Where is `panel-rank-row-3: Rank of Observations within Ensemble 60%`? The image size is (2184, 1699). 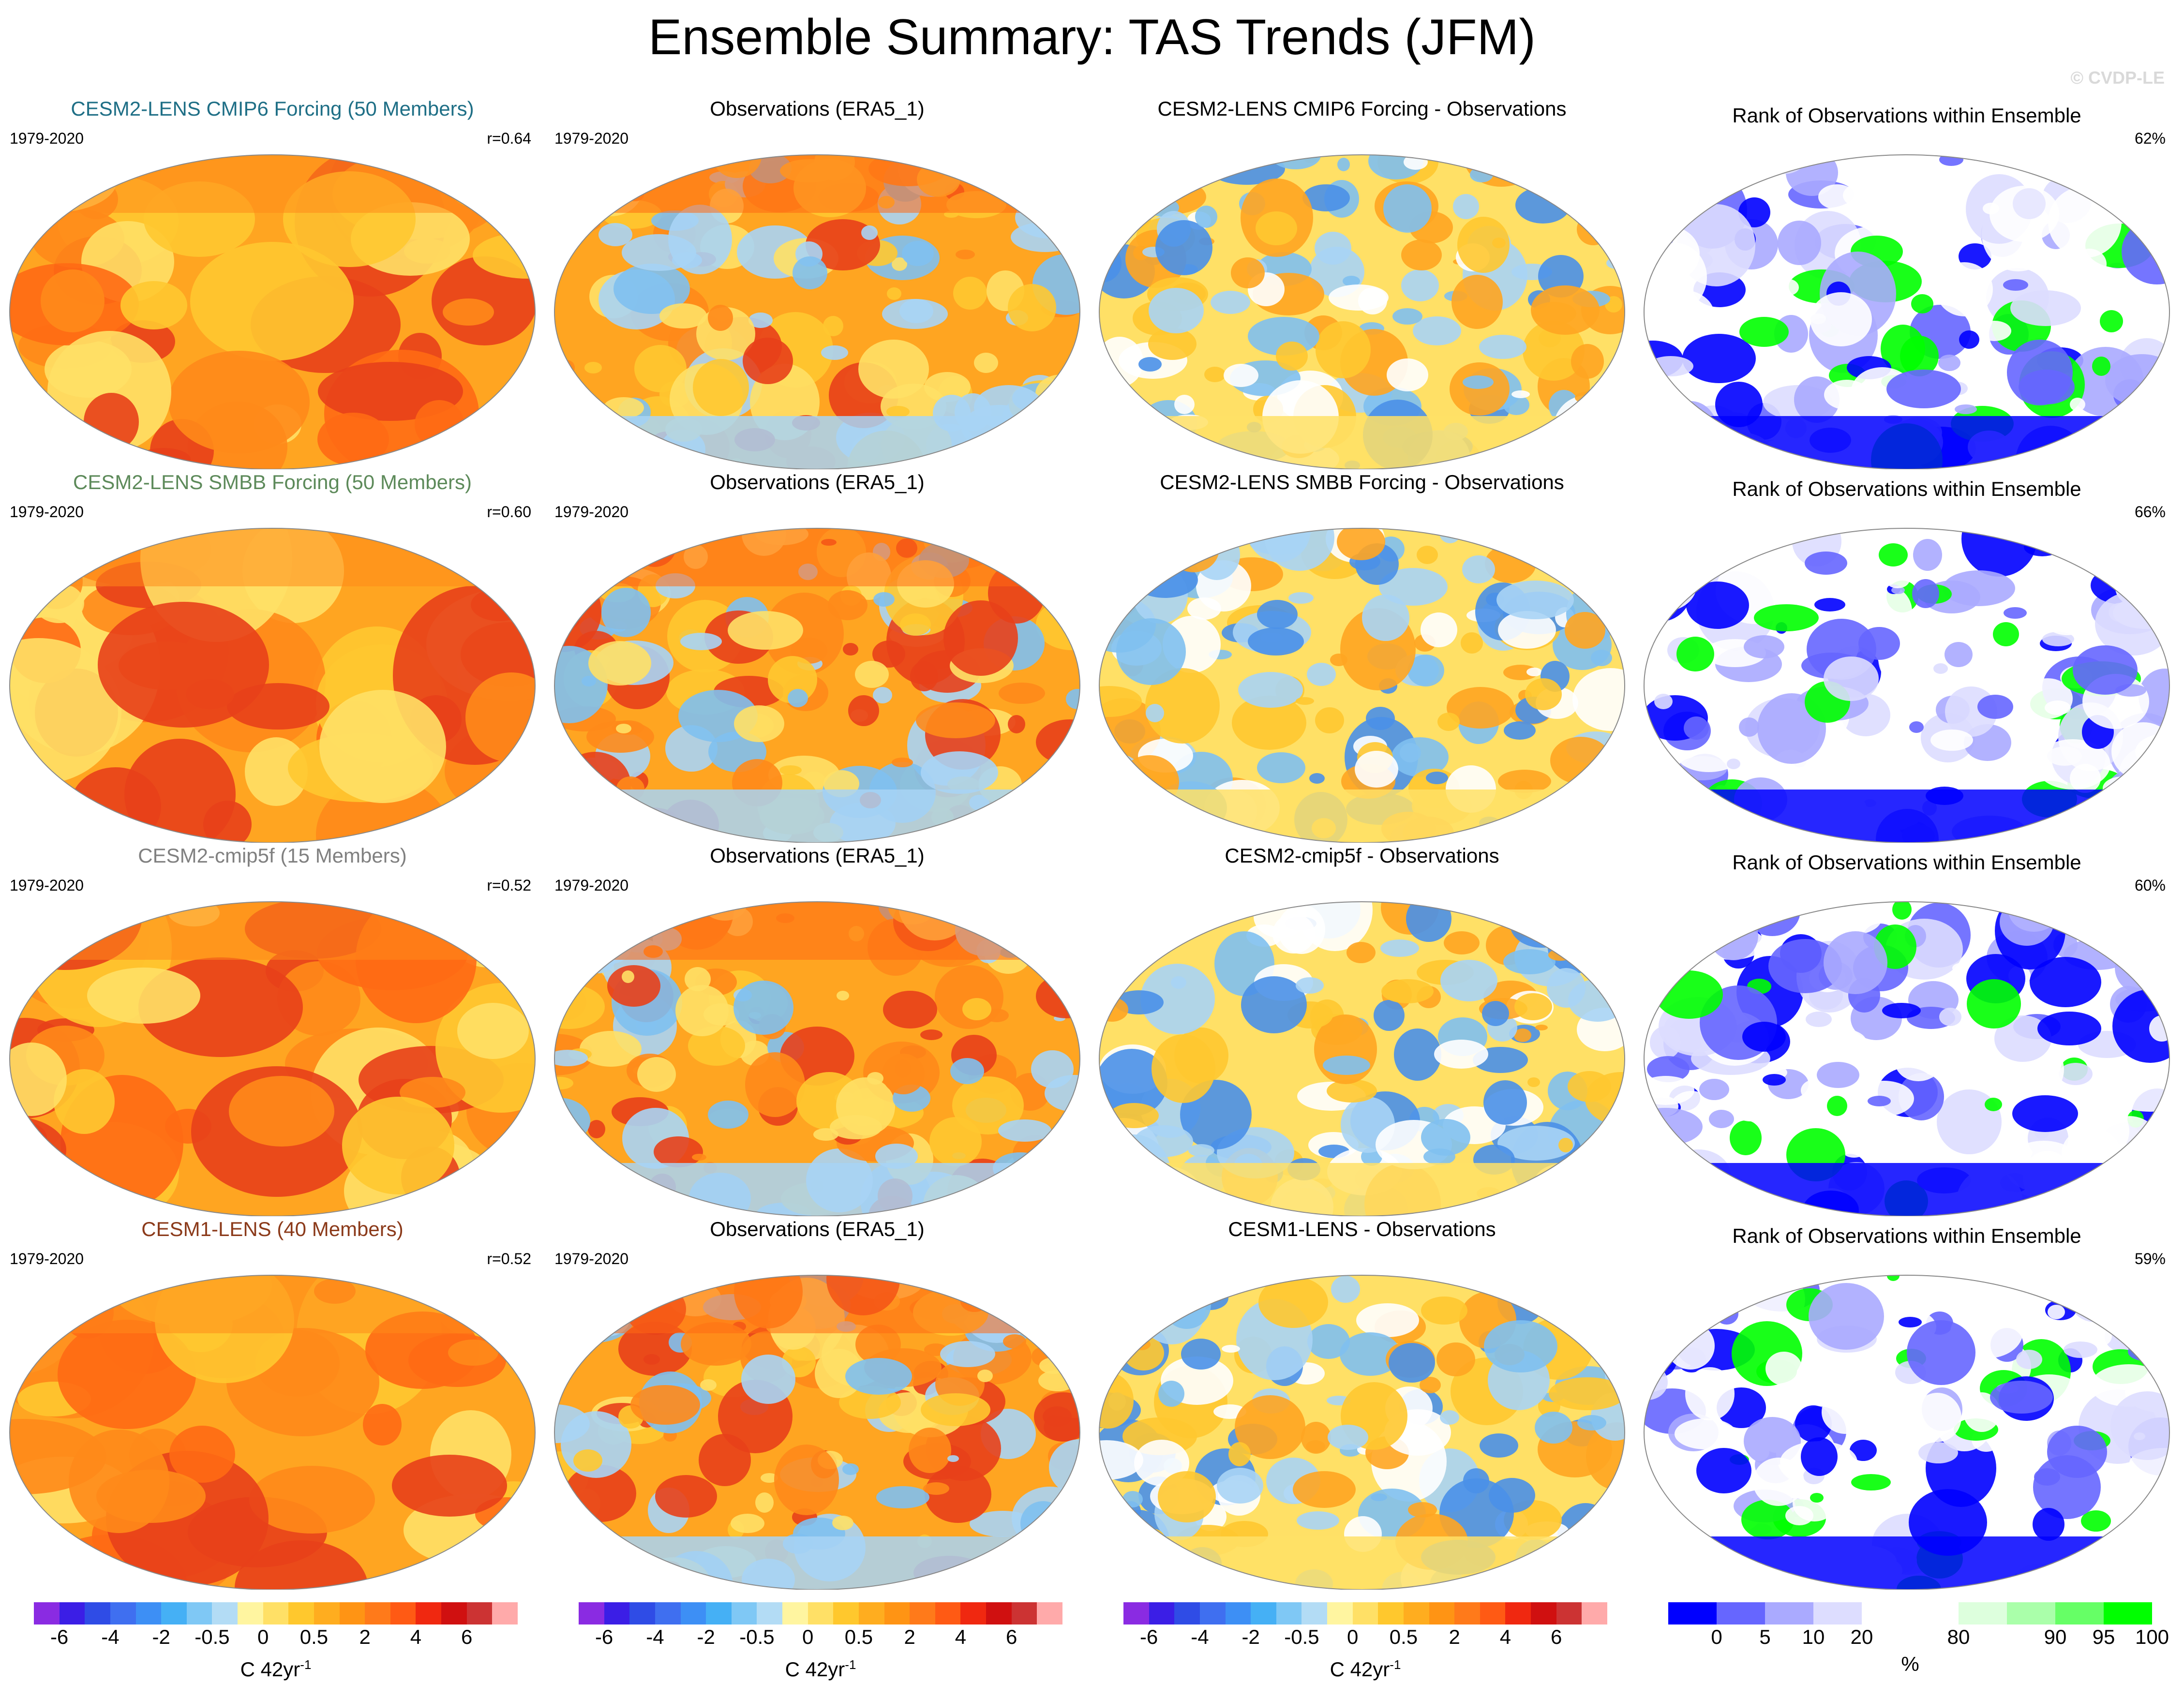
panel-rank-row-3: Rank of Observations within Ensemble 60% is located at coordinates (1906, 1030).